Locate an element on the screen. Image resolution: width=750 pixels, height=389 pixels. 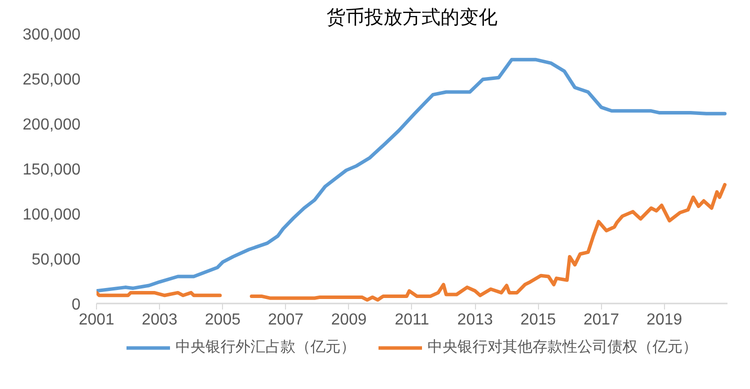
y-tick-label: 100,000 is located at coordinates (51, 215).